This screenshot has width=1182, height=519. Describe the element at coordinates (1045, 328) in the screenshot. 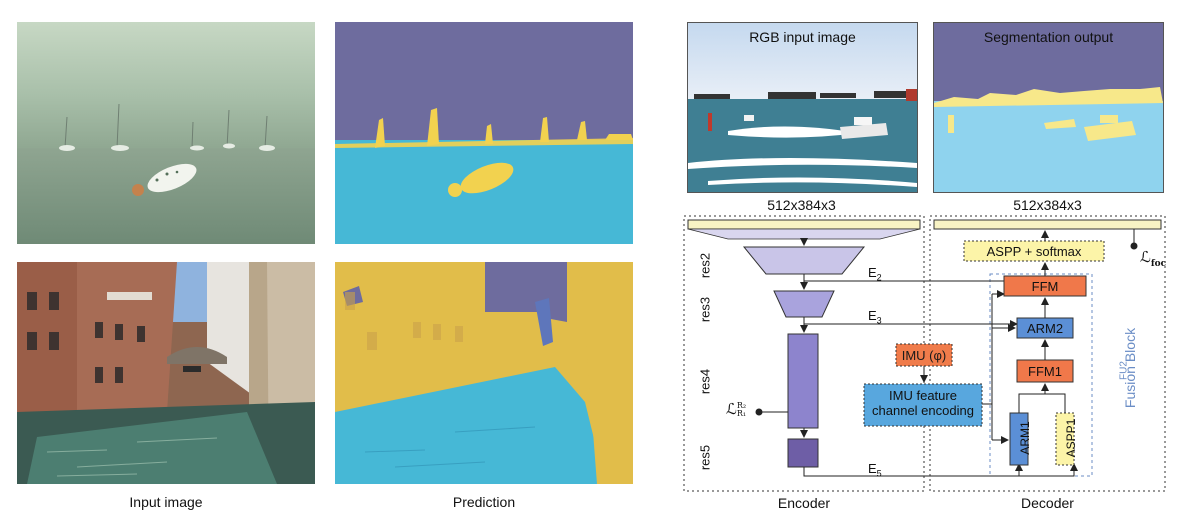

I see `arm2-label: ARM2` at that location.